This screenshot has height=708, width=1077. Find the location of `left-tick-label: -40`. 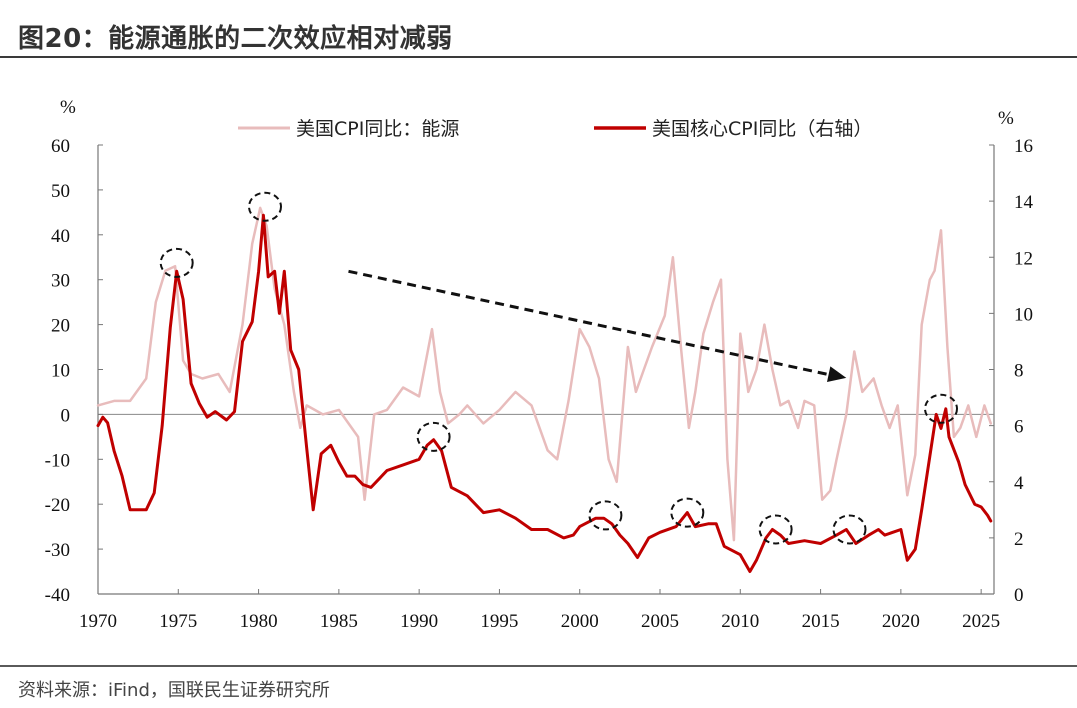

left-tick-label: -40 is located at coordinates (57, 595).